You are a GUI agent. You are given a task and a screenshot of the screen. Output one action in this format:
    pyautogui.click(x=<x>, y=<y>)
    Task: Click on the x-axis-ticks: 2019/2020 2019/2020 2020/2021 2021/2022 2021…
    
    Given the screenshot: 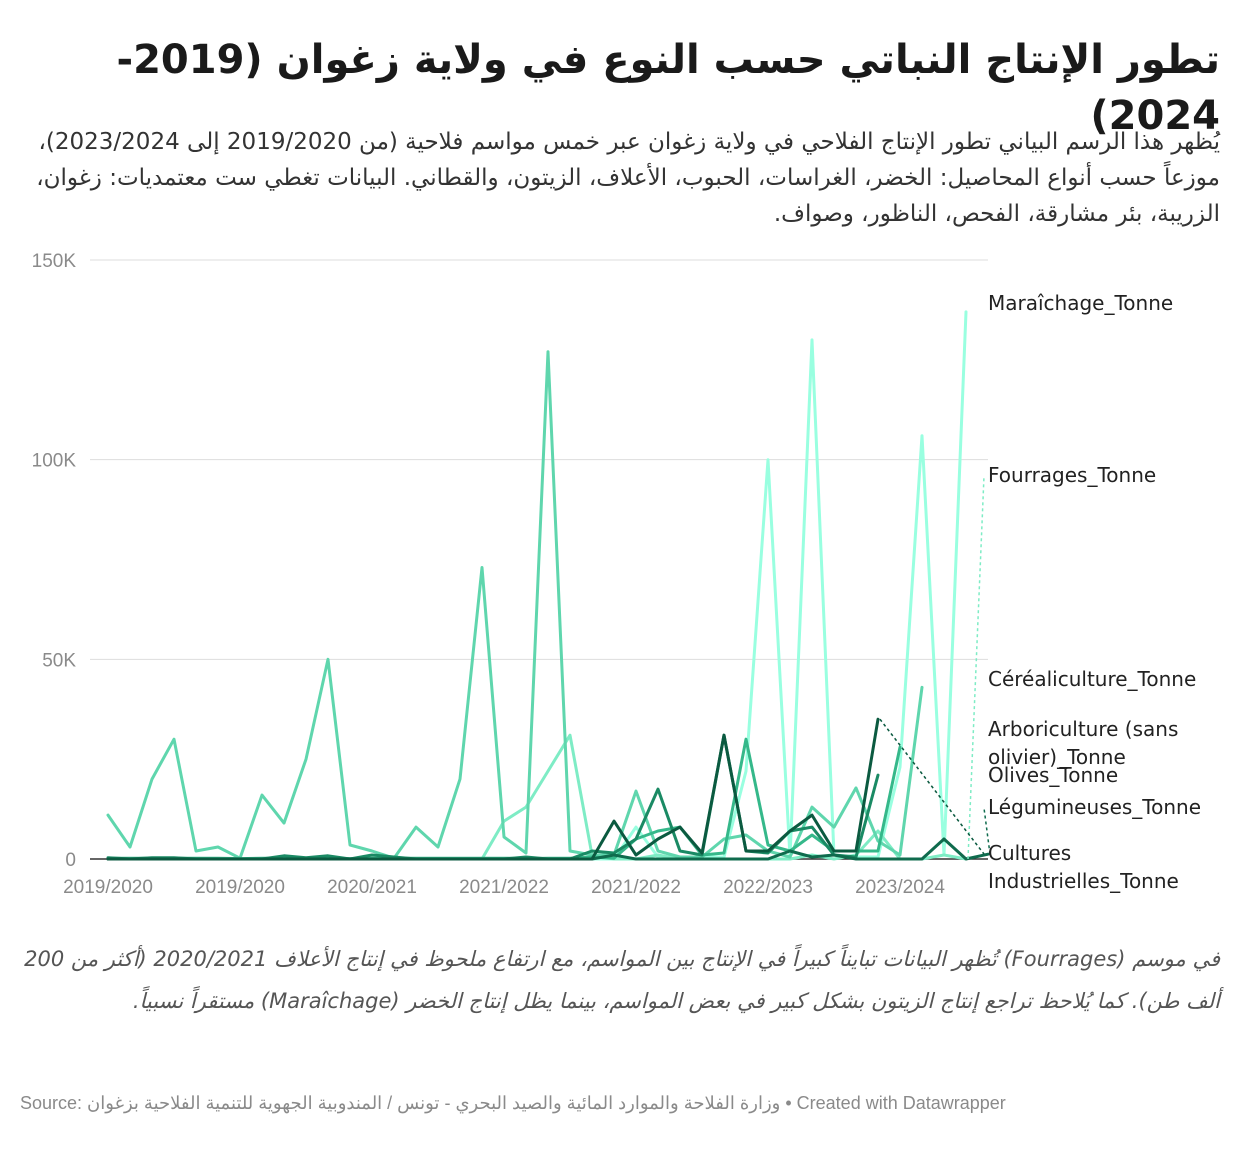 What is the action you would take?
    pyautogui.click(x=504, y=887)
    